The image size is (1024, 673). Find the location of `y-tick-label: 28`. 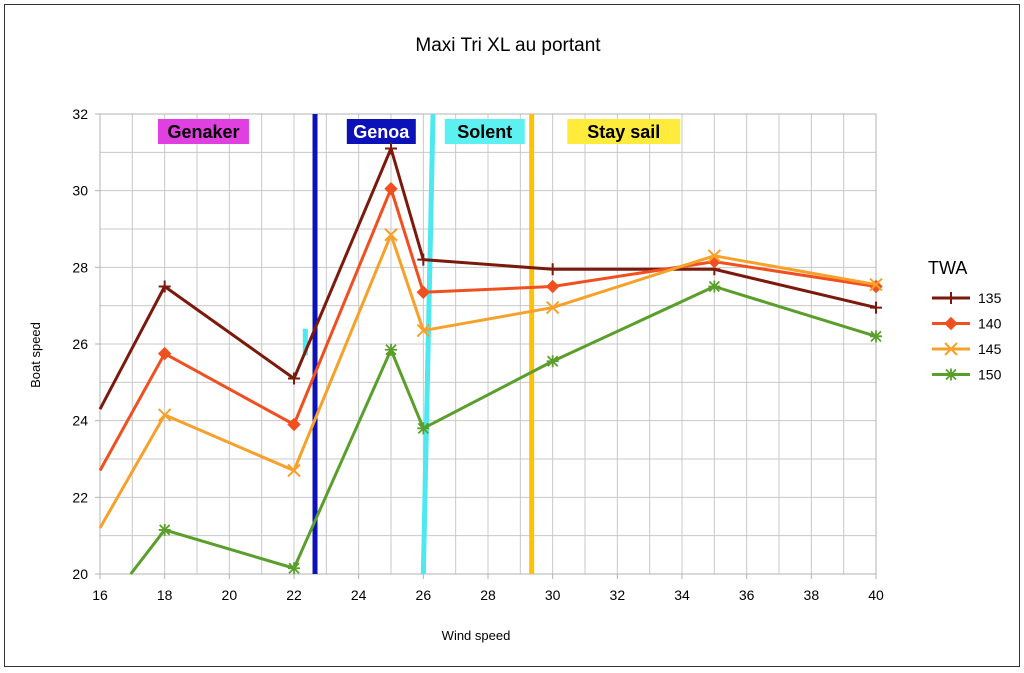

y-tick-label: 28 is located at coordinates (80, 267).